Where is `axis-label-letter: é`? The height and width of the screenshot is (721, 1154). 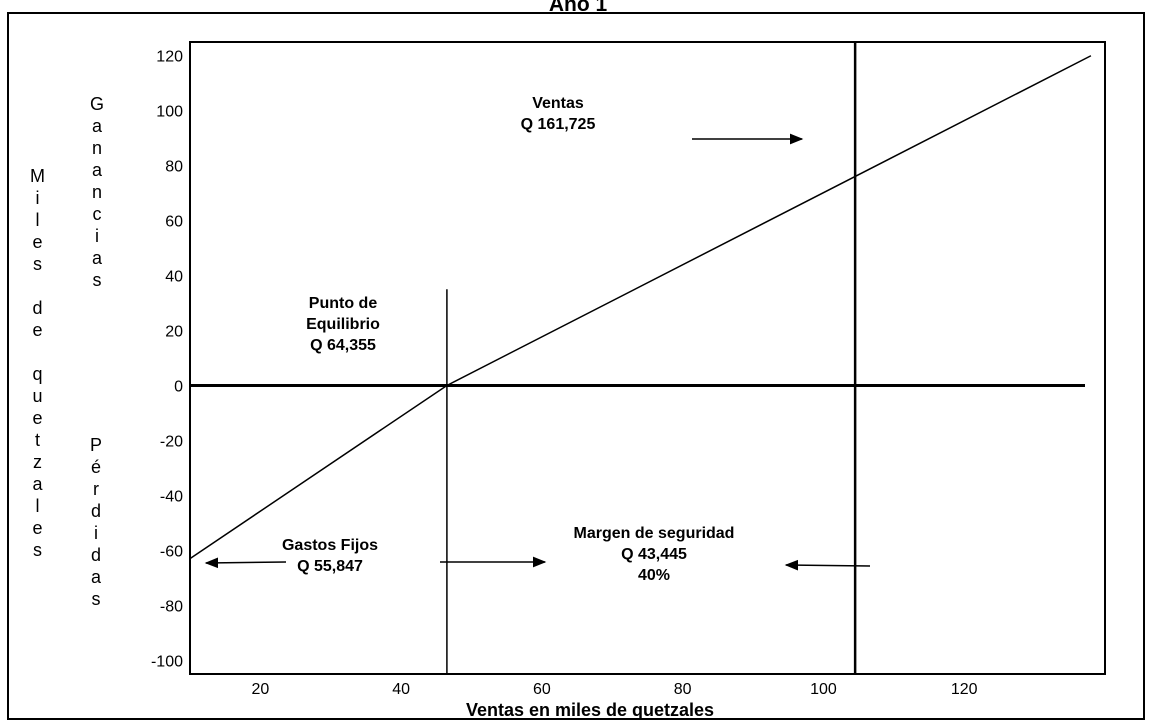 axis-label-letter: é is located at coordinates (96, 467).